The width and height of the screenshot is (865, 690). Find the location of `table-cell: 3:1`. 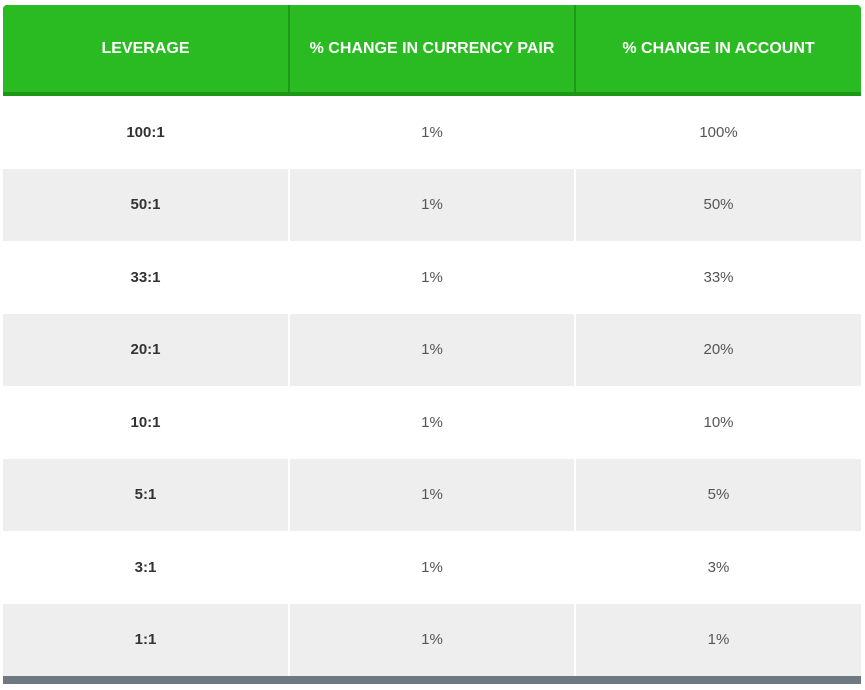

table-cell: 3:1 is located at coordinates (145, 567).